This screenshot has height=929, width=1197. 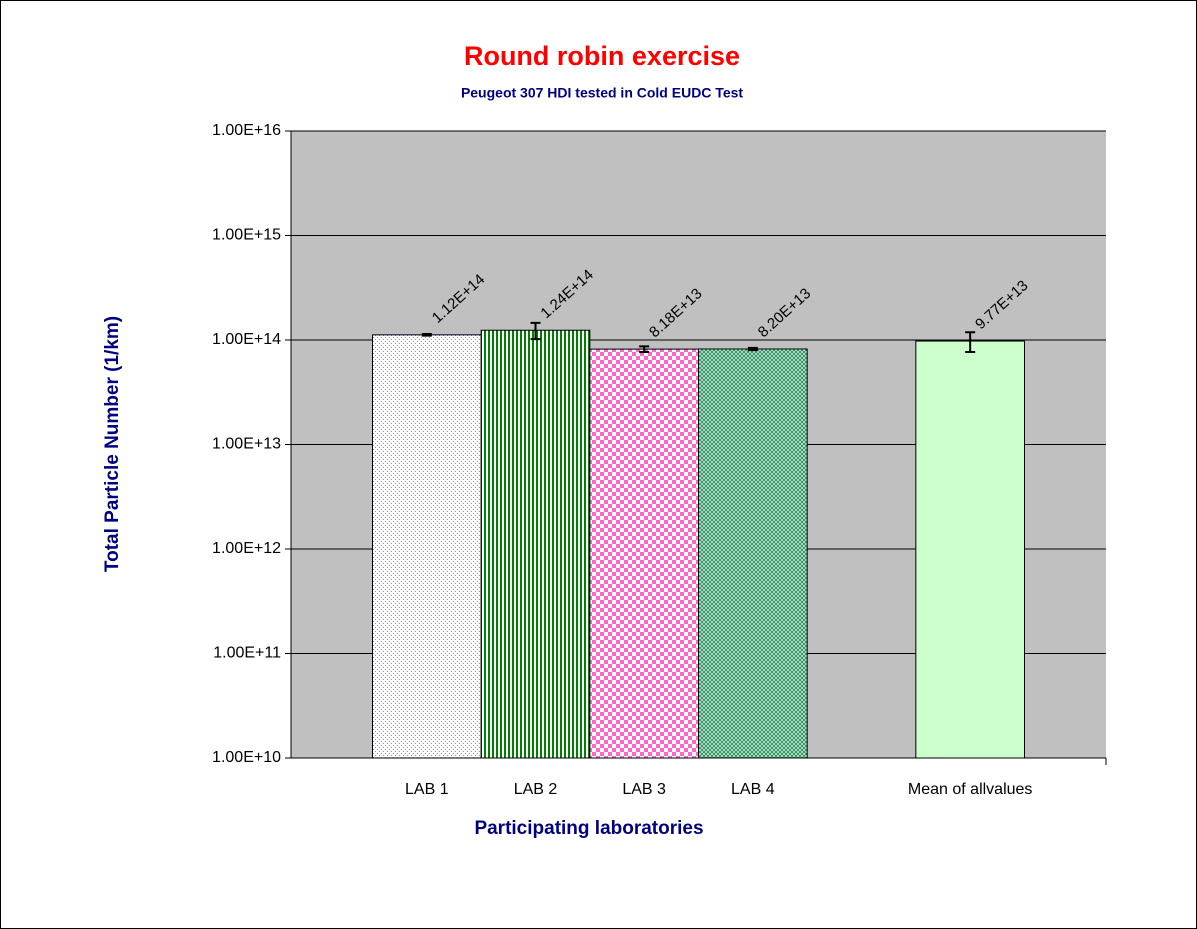 I want to click on x-axis-title: Participating laboratories, so click(x=588, y=828).